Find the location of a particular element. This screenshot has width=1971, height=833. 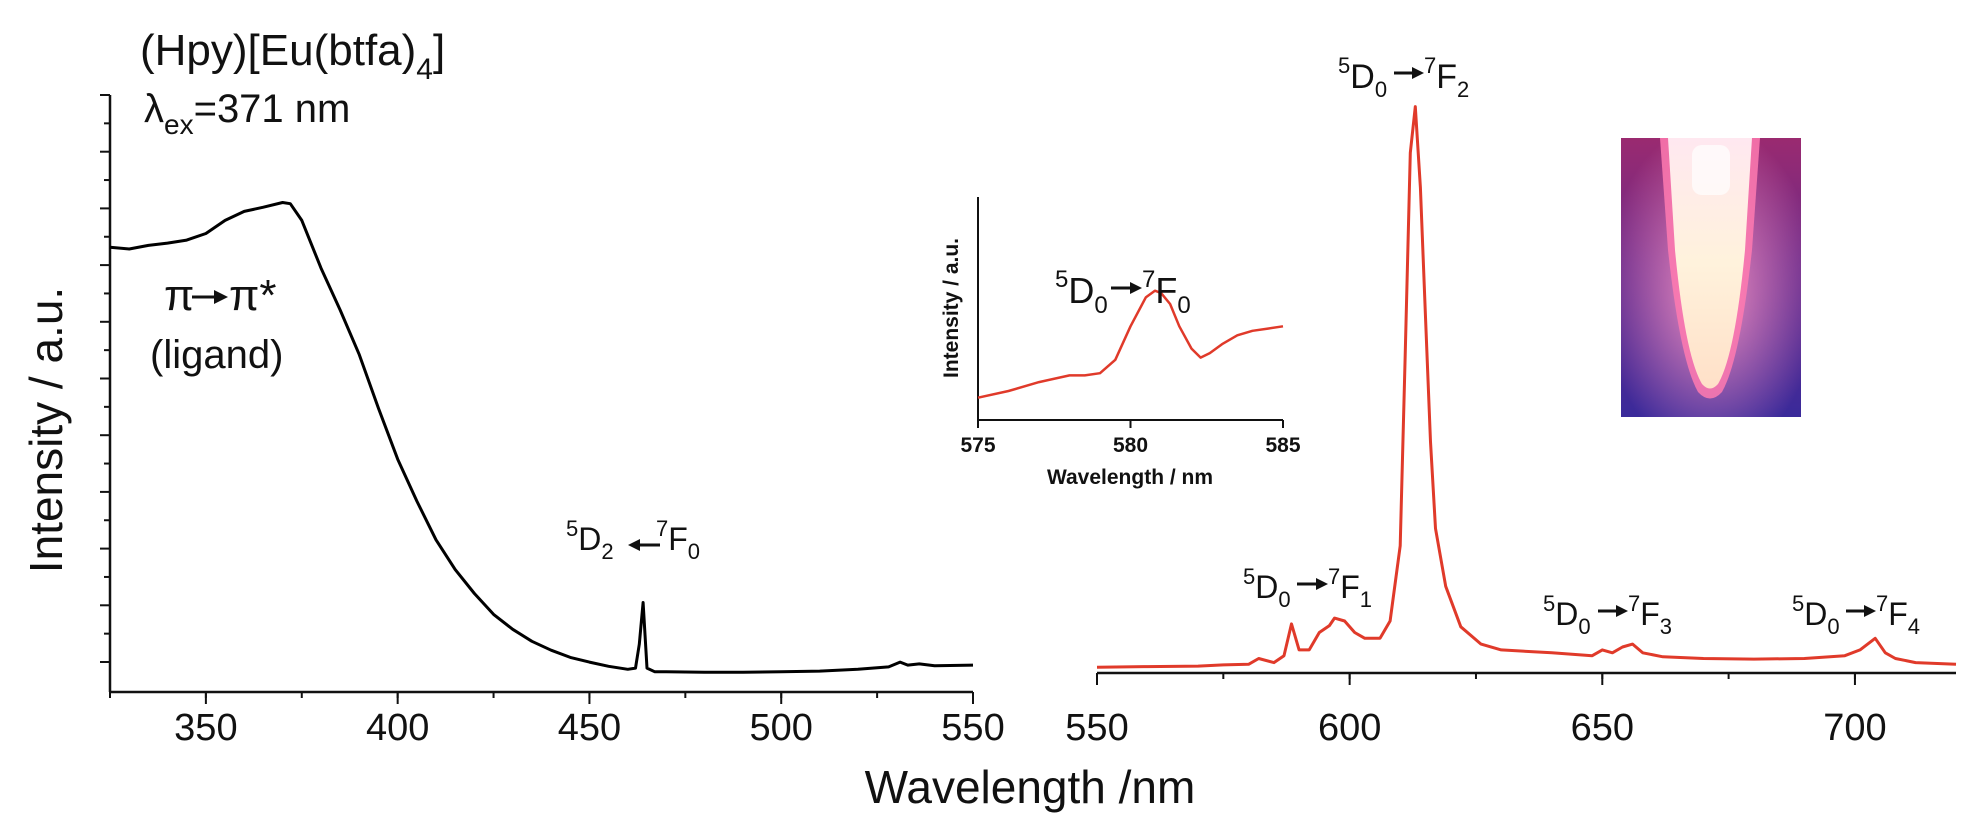

inset-x-tick-label: 585 is located at coordinates (1282, 445).